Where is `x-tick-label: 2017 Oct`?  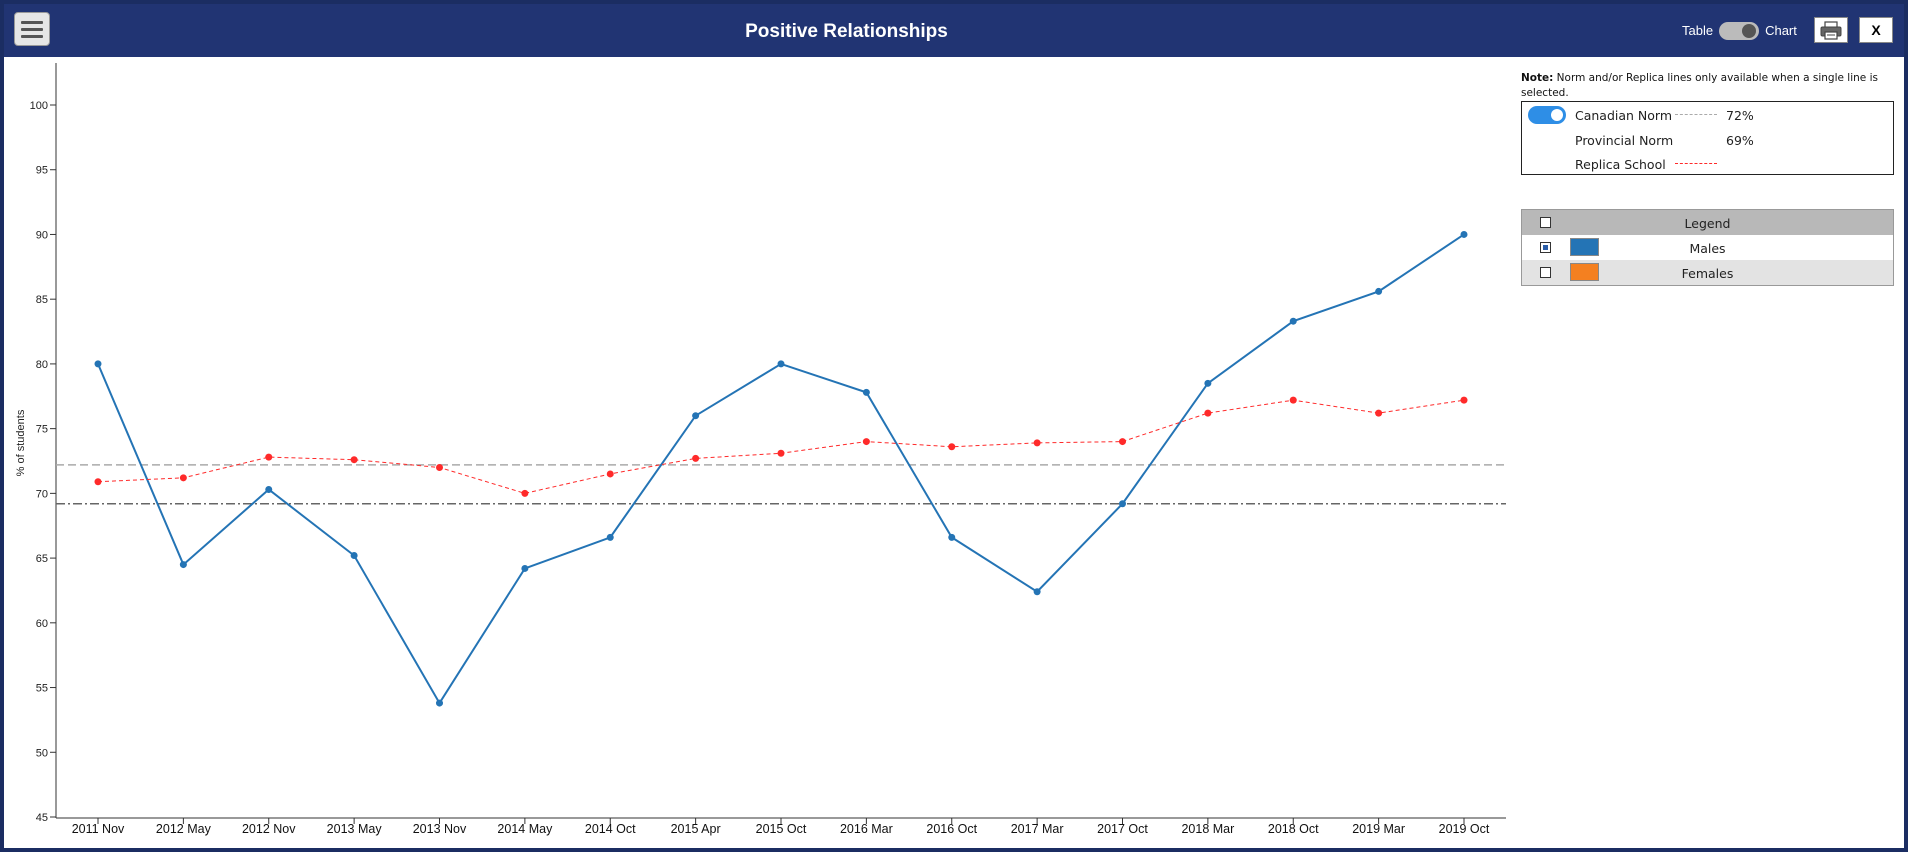 x-tick-label: 2017 Oct is located at coordinates (1122, 829).